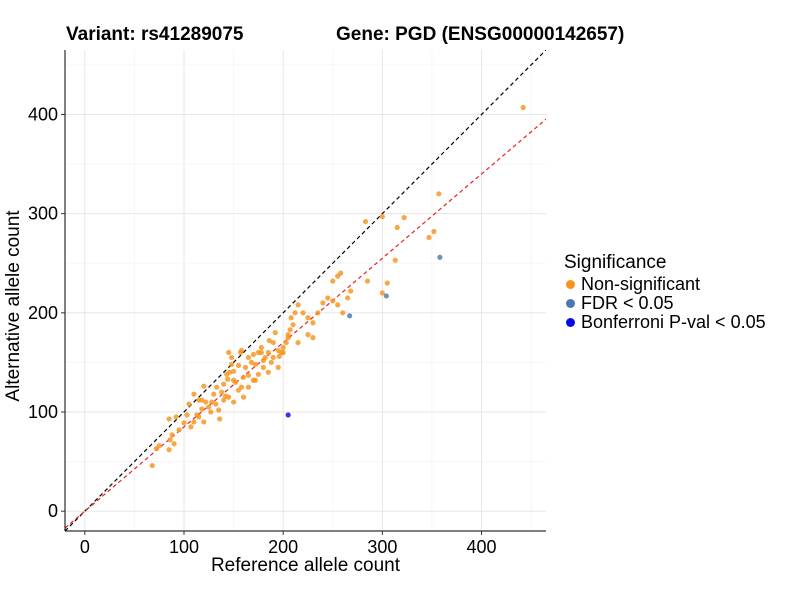  I want to click on y-tick-label: 200, so click(43, 313).